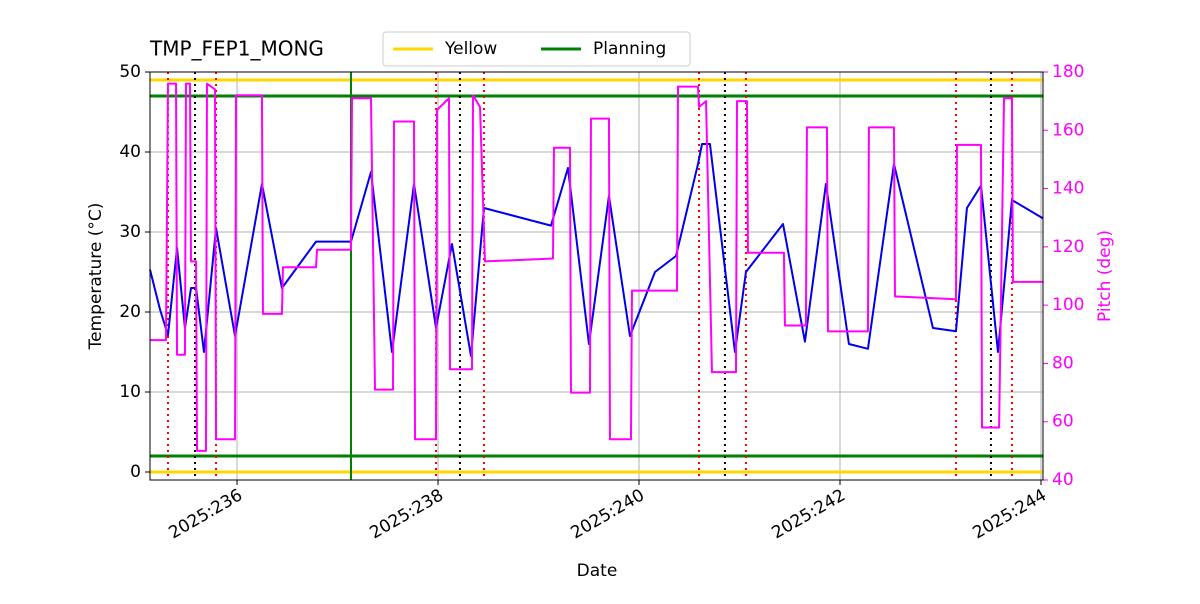 The image size is (1200, 604). I want to click on legend-label: Planning, so click(629, 49).